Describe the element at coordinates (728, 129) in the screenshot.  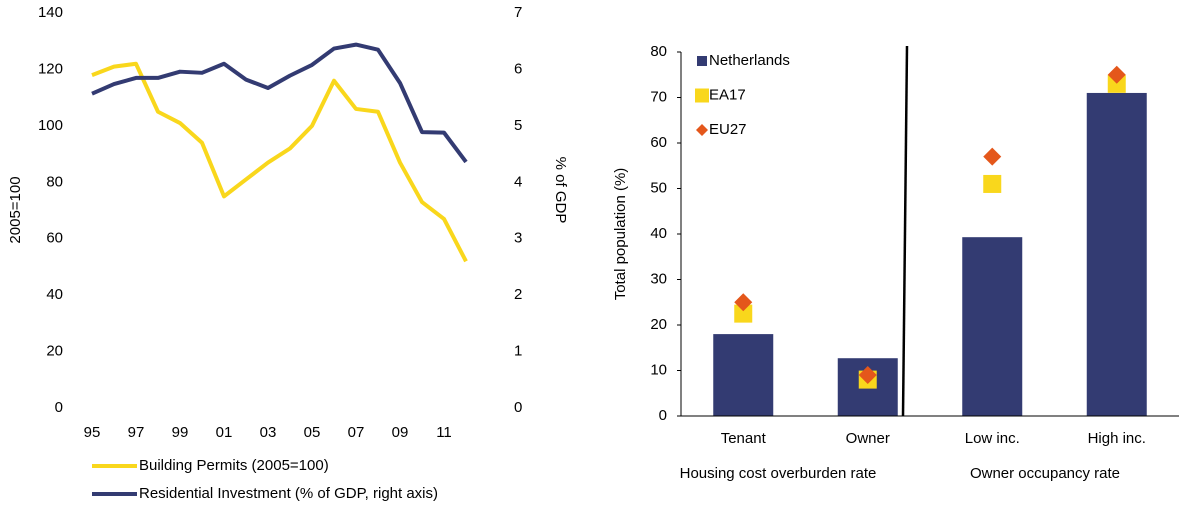
I see `legend-label: EU27` at that location.